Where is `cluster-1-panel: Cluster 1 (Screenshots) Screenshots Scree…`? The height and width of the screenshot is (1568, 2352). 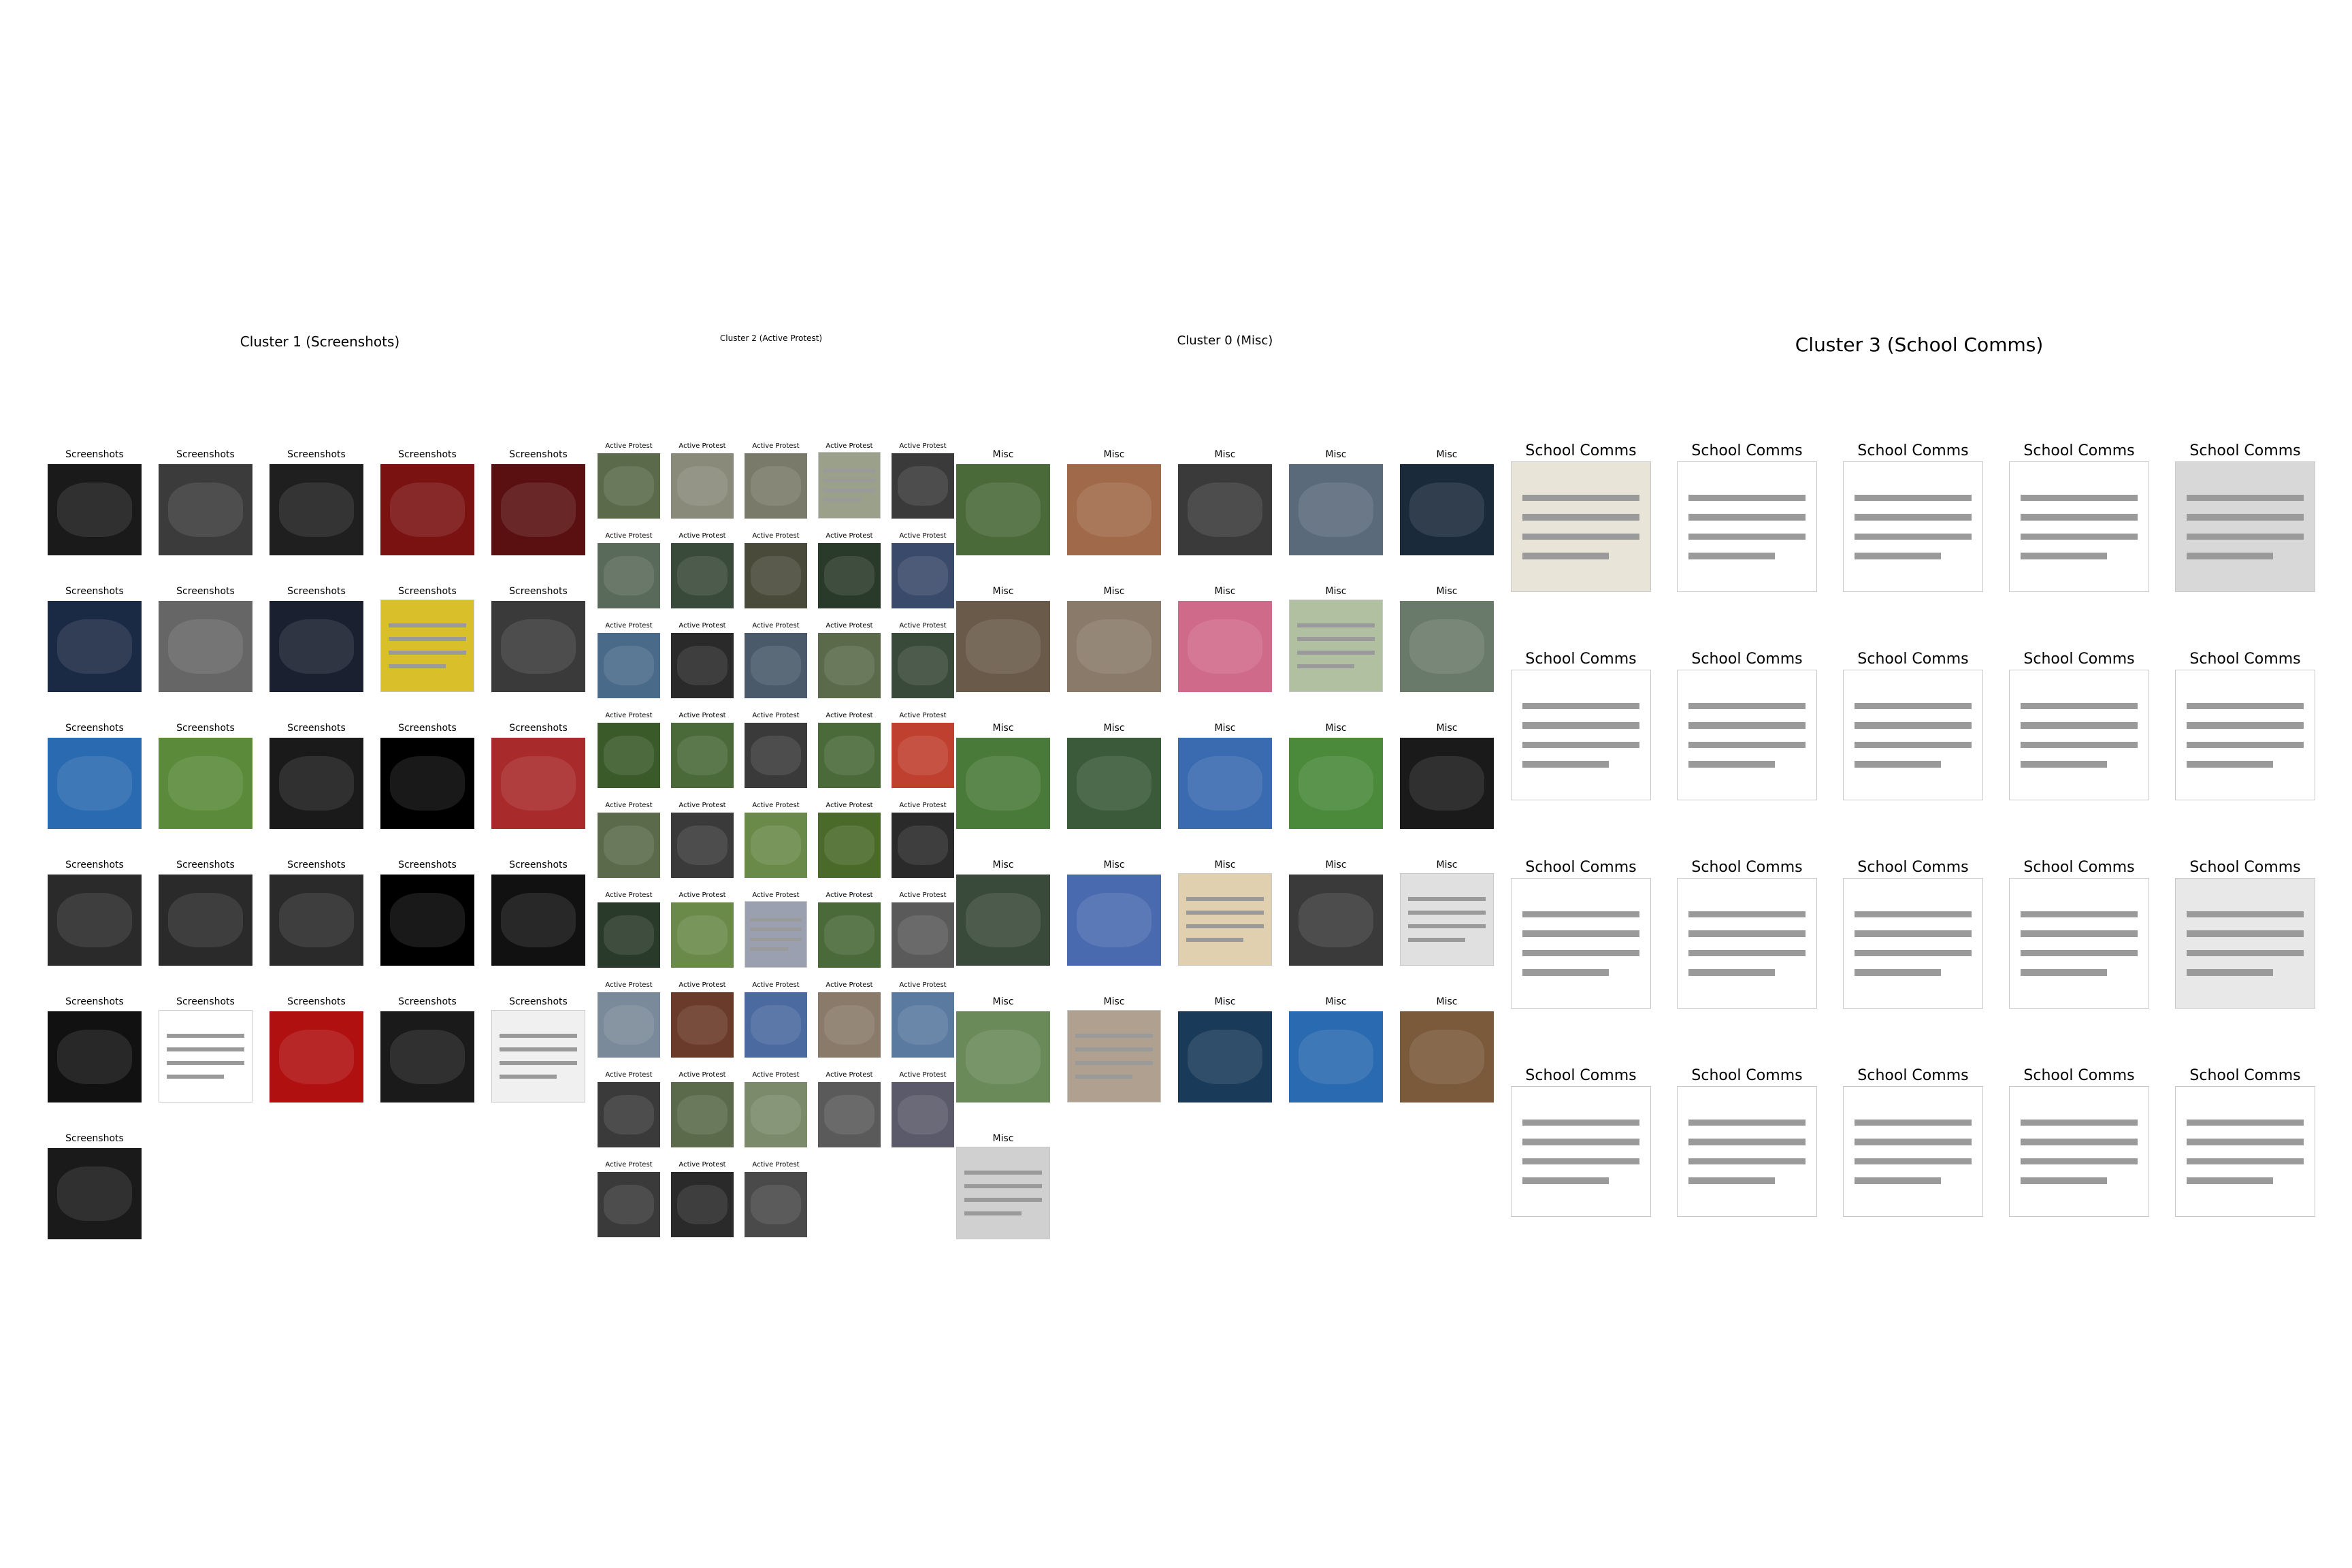
cluster-1-panel: Cluster 1 (Screenshots) Screenshots Scree… is located at coordinates (320, 789).